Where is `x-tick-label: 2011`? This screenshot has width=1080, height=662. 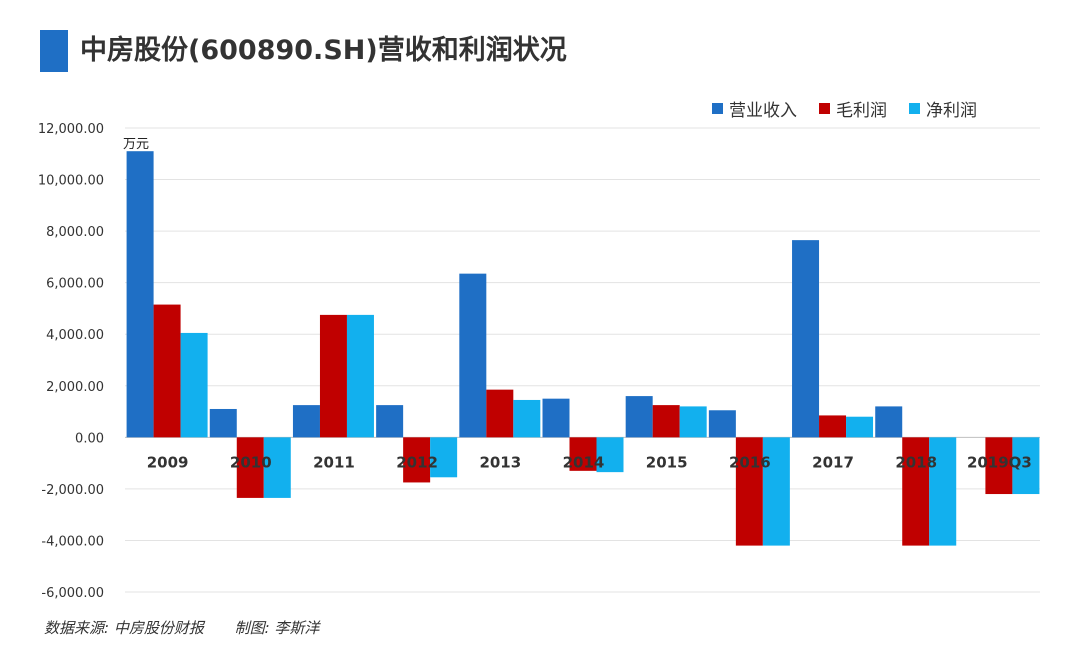
x-tick-label: 2011 is located at coordinates (334, 462).